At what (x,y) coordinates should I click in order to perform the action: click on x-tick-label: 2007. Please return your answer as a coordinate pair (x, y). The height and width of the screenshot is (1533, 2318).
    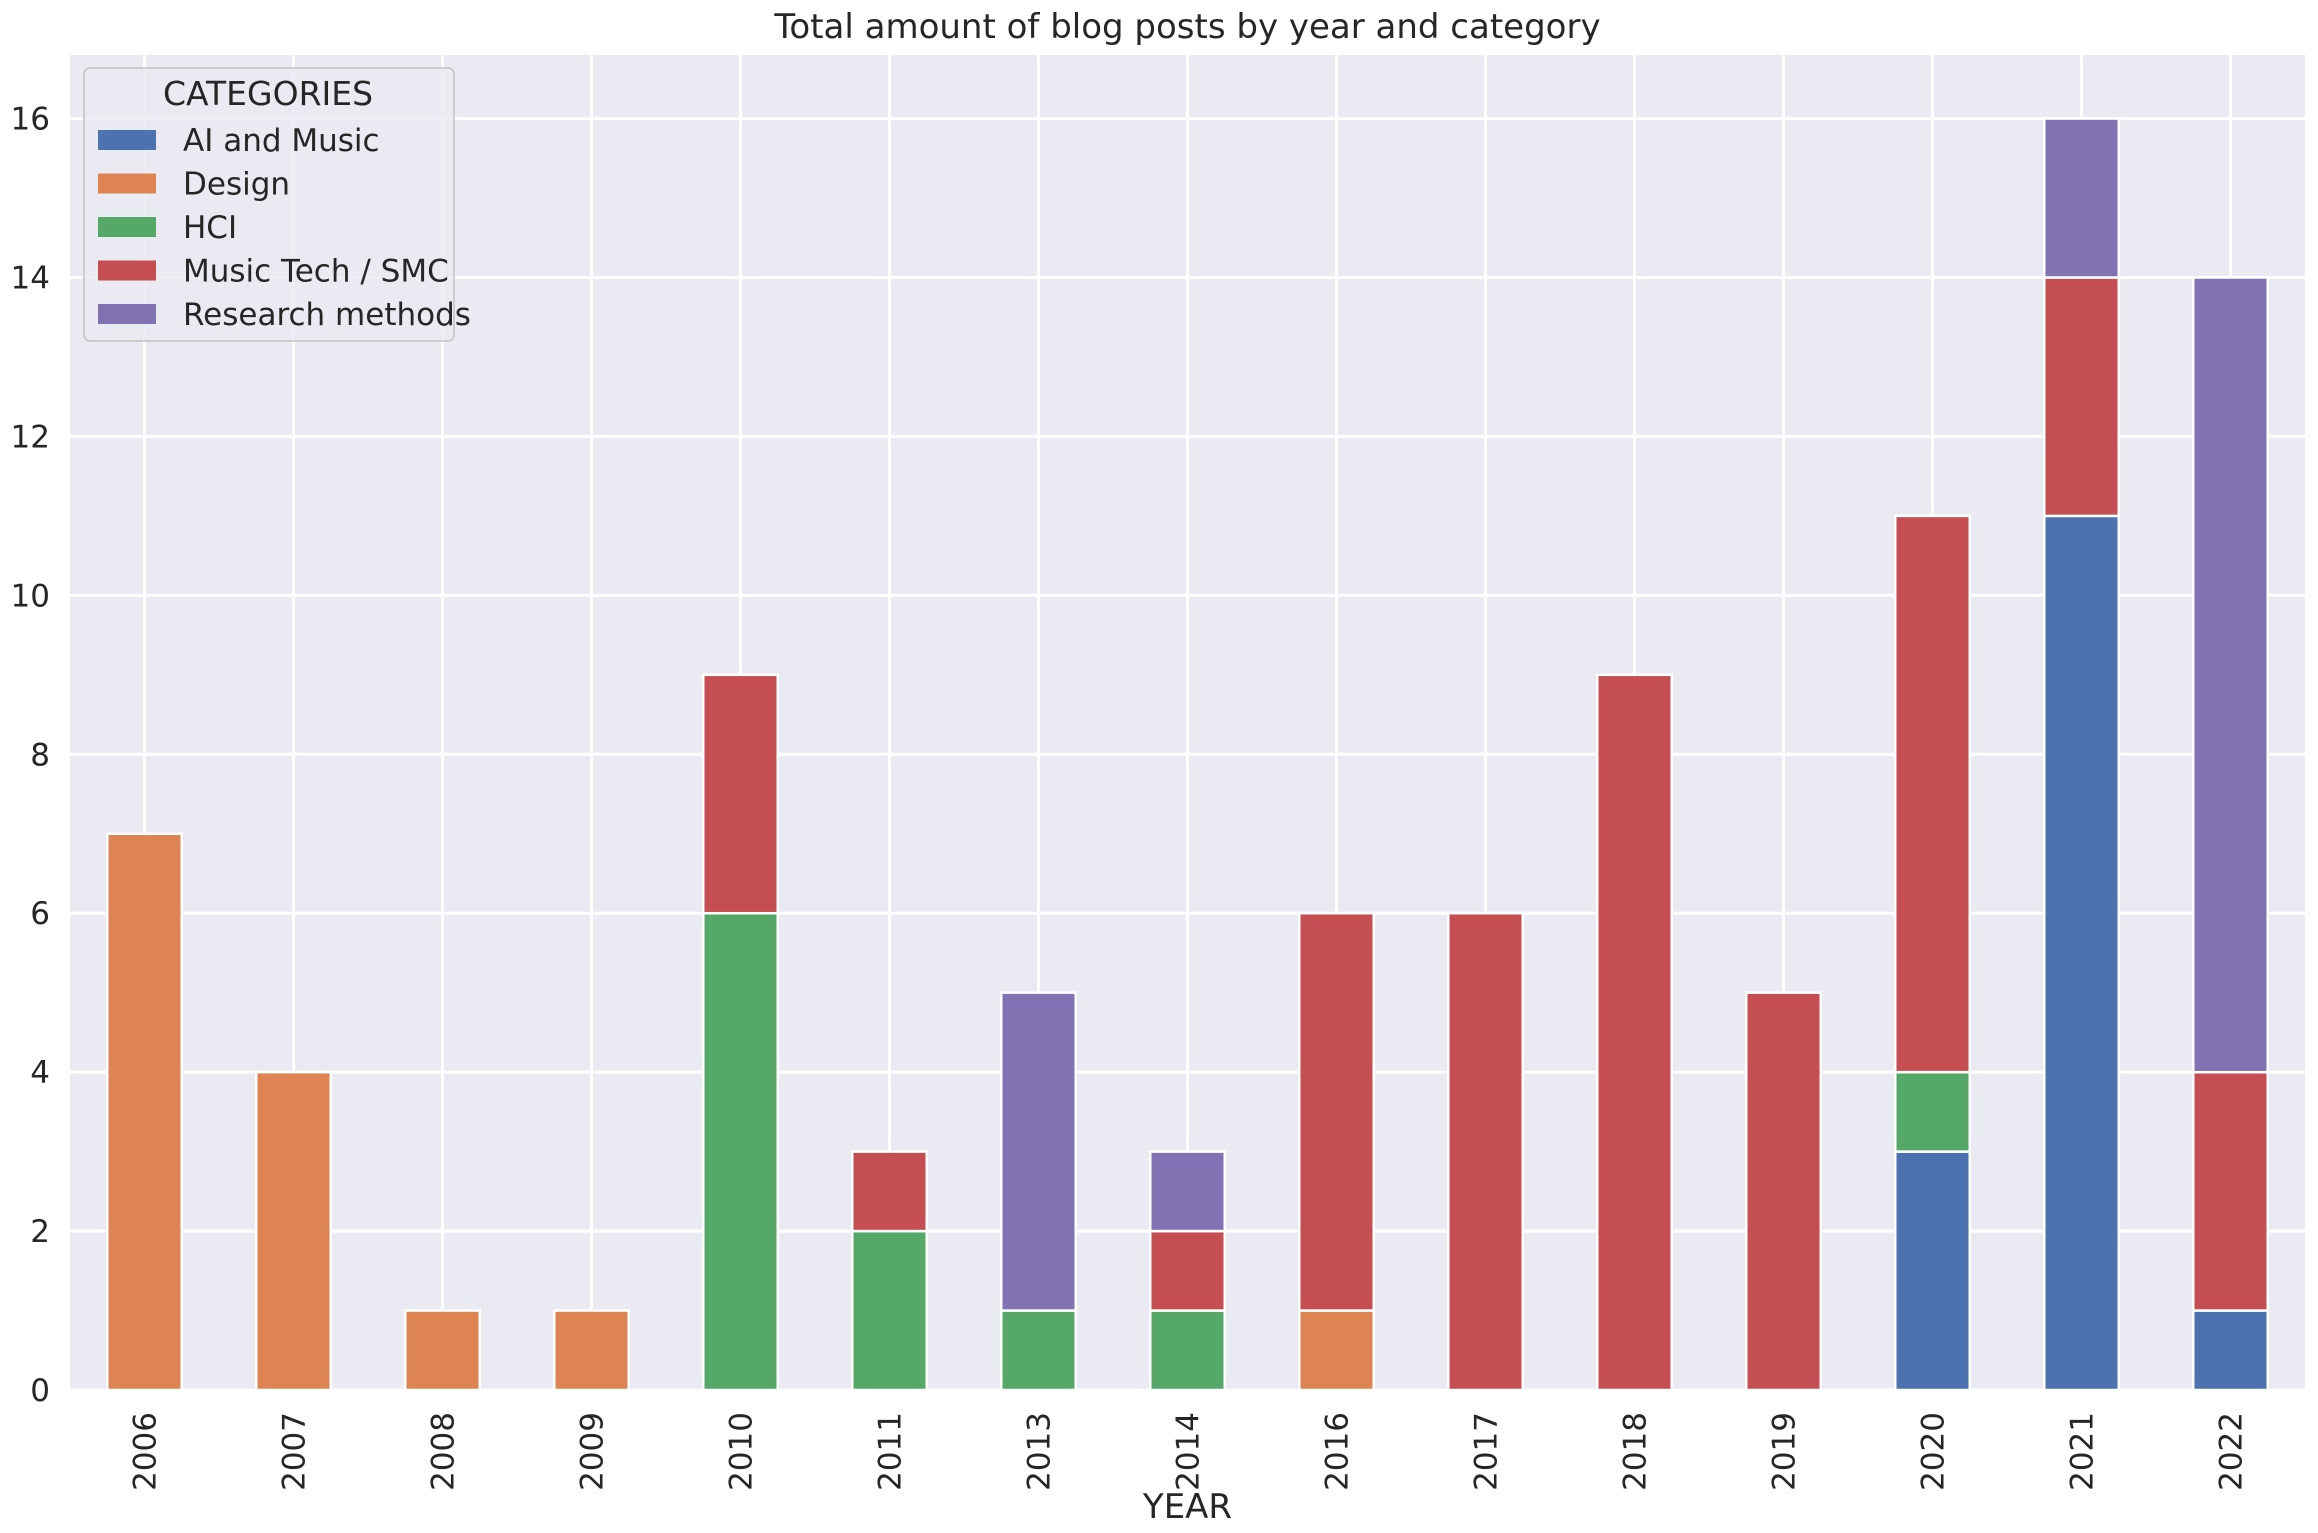
    Looking at the image, I should click on (295, 1451).